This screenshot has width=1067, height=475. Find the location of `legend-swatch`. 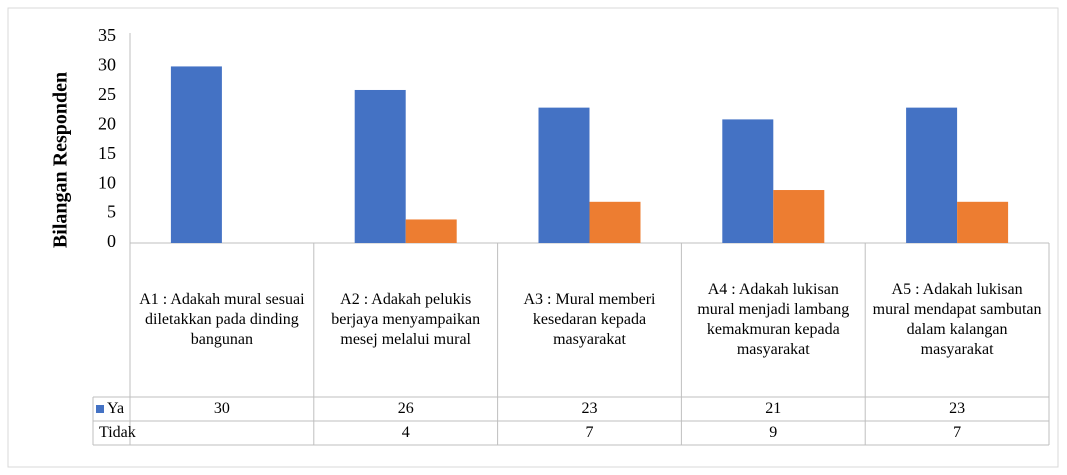

legend-swatch is located at coordinates (100, 409).